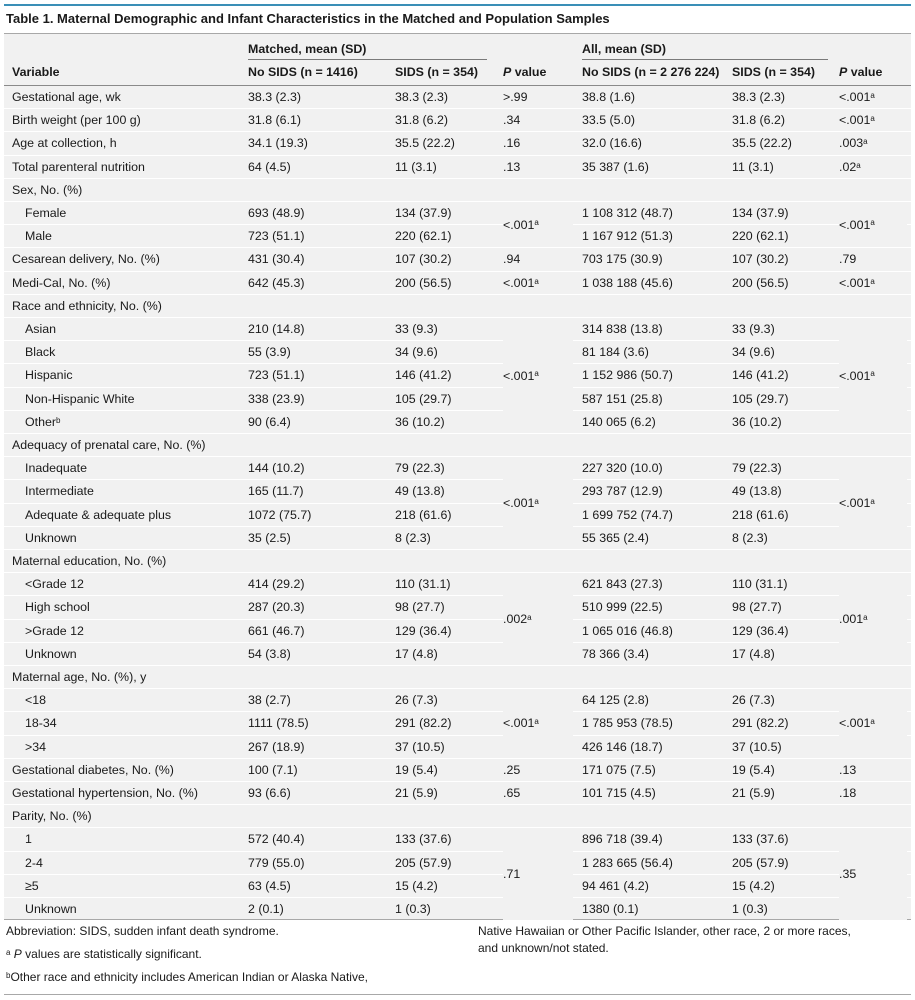 This screenshot has height=1000, width=915. I want to click on row-label: 18-34, so click(41, 723).